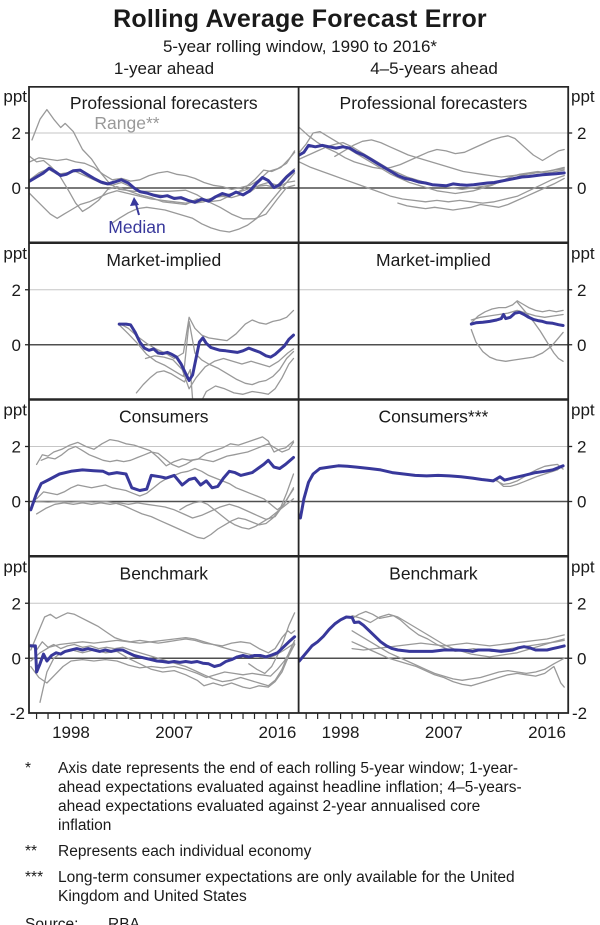  Describe the element at coordinates (124, 920) in the screenshot. I see `source-value: RBA` at that location.